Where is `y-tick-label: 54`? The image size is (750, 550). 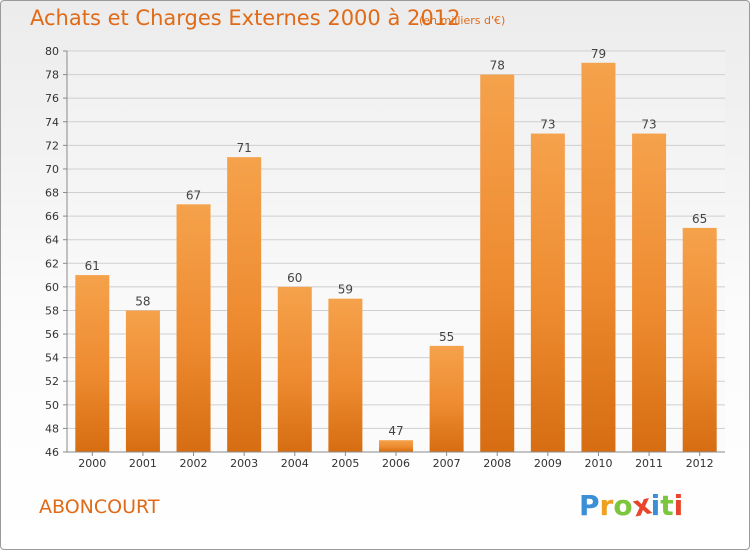
y-tick-label: 54 is located at coordinates (52, 358).